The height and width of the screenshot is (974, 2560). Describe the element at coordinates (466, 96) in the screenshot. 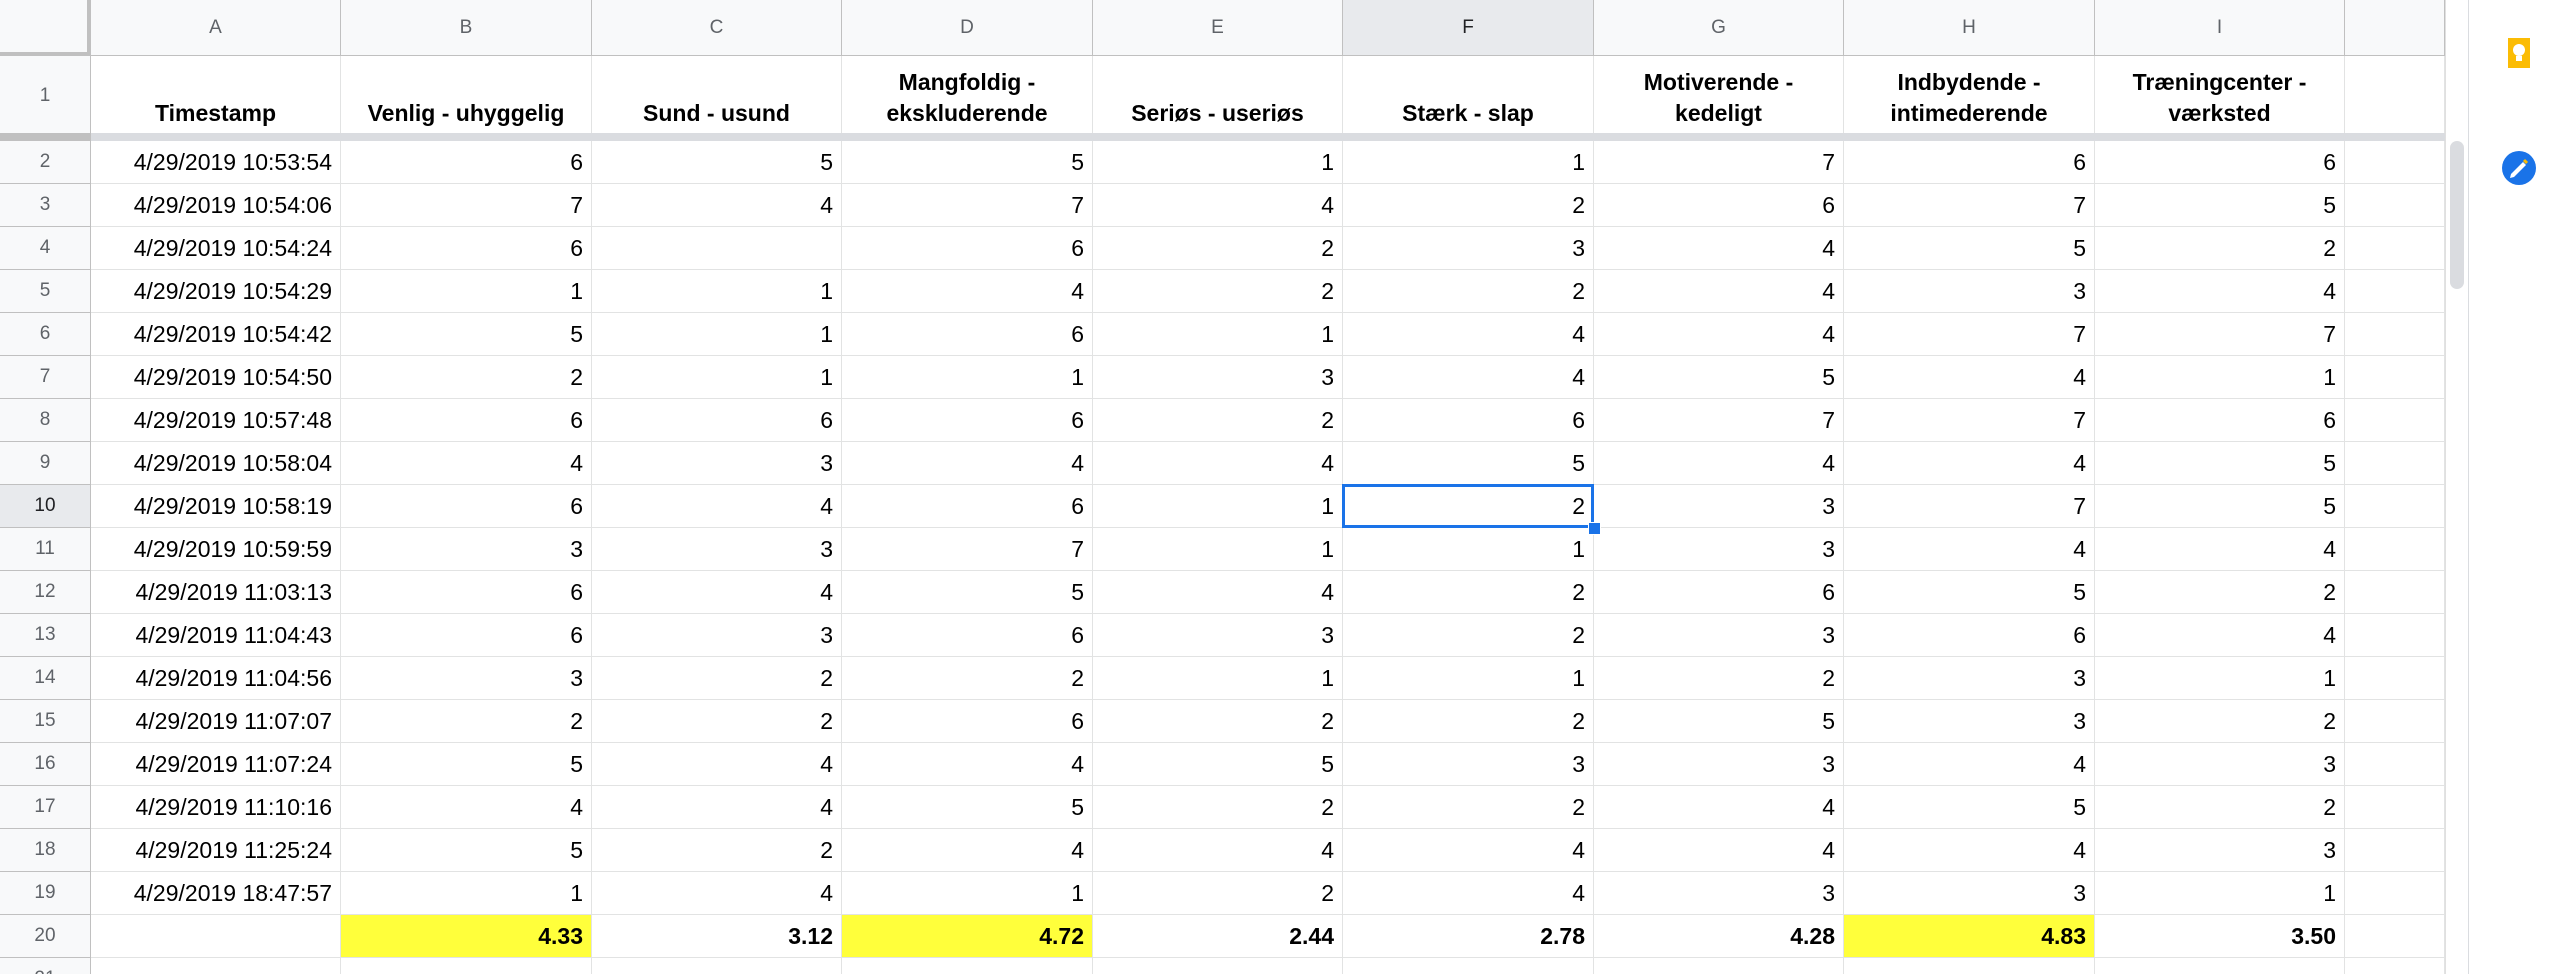

I see `header-cell-b: Venlig - uhyggelig` at that location.